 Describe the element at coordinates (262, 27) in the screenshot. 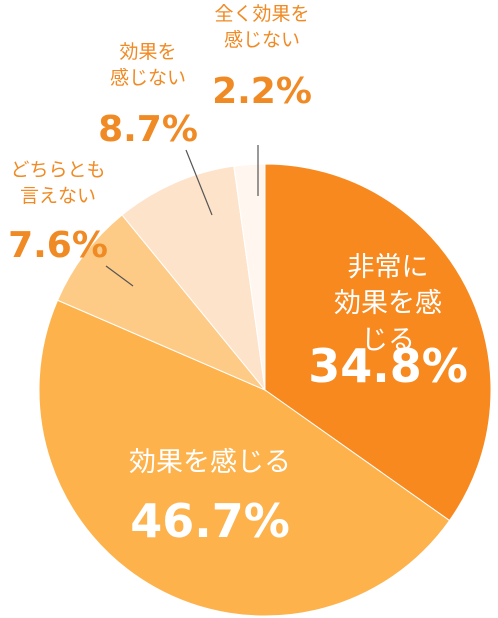

I see `category-label: 全く効果を 感じない` at that location.